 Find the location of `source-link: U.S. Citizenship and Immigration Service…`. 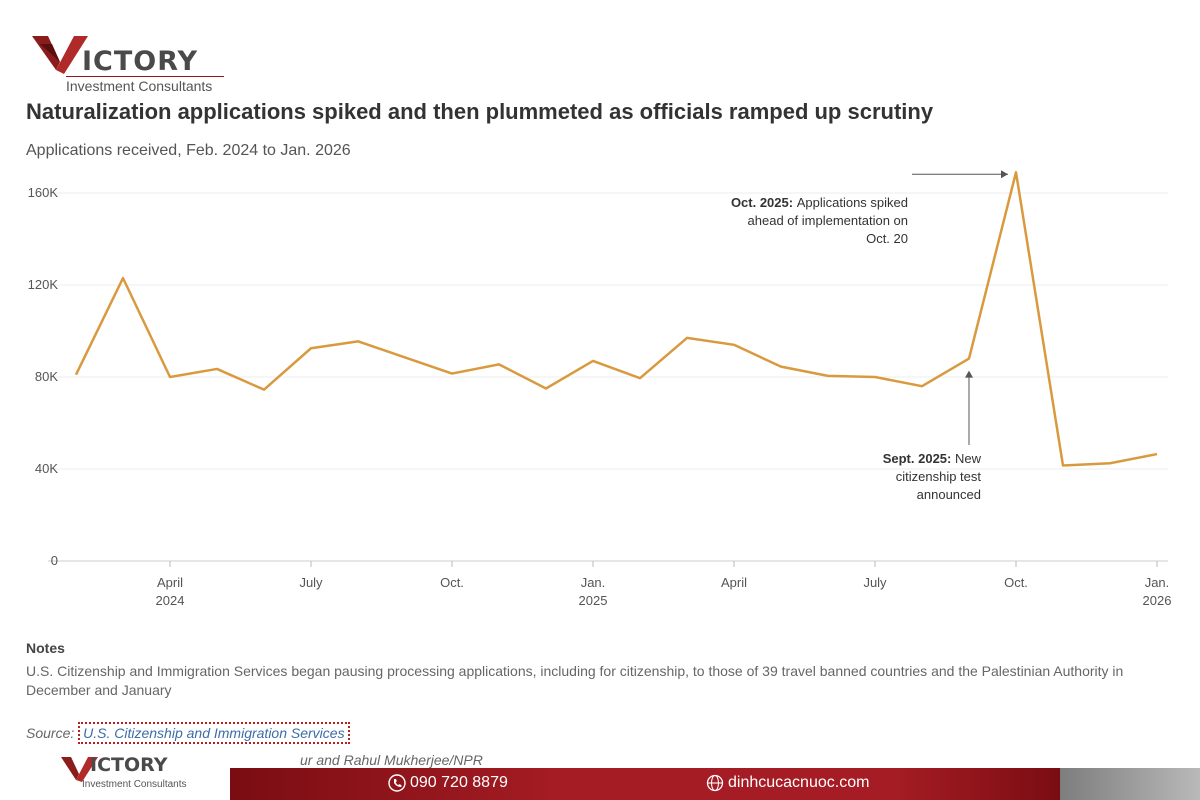

source-link: U.S. Citizenship and Immigration Service… is located at coordinates (214, 733).